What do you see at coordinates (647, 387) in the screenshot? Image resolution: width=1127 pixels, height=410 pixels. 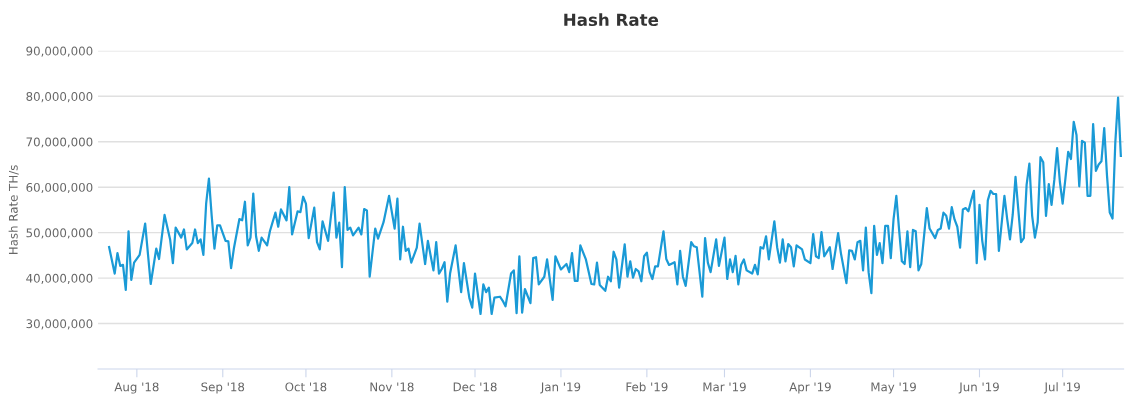 I see `x-tick-label: Feb '19` at bounding box center [647, 387].